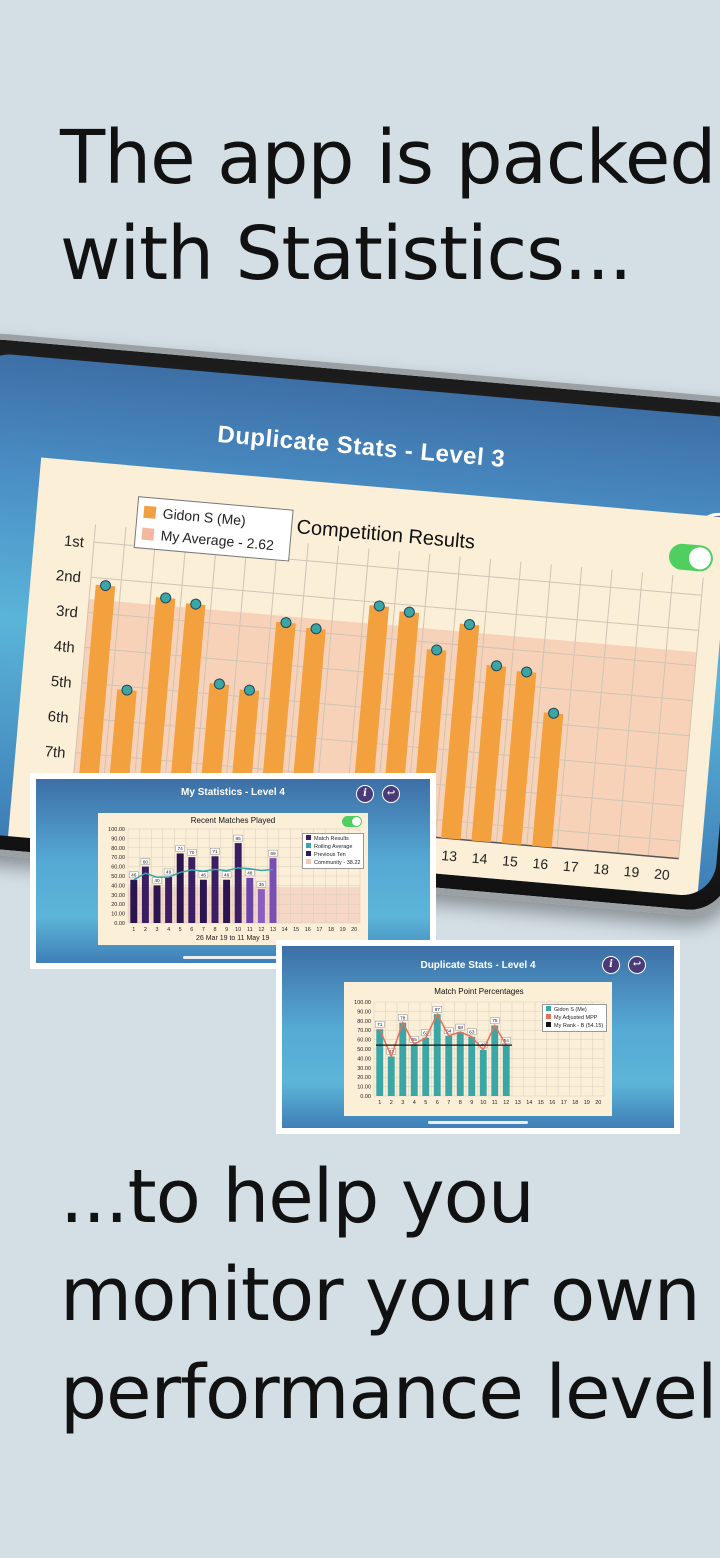  Describe the element at coordinates (239, 839) in the screenshot. I see `data-label: 85` at that location.